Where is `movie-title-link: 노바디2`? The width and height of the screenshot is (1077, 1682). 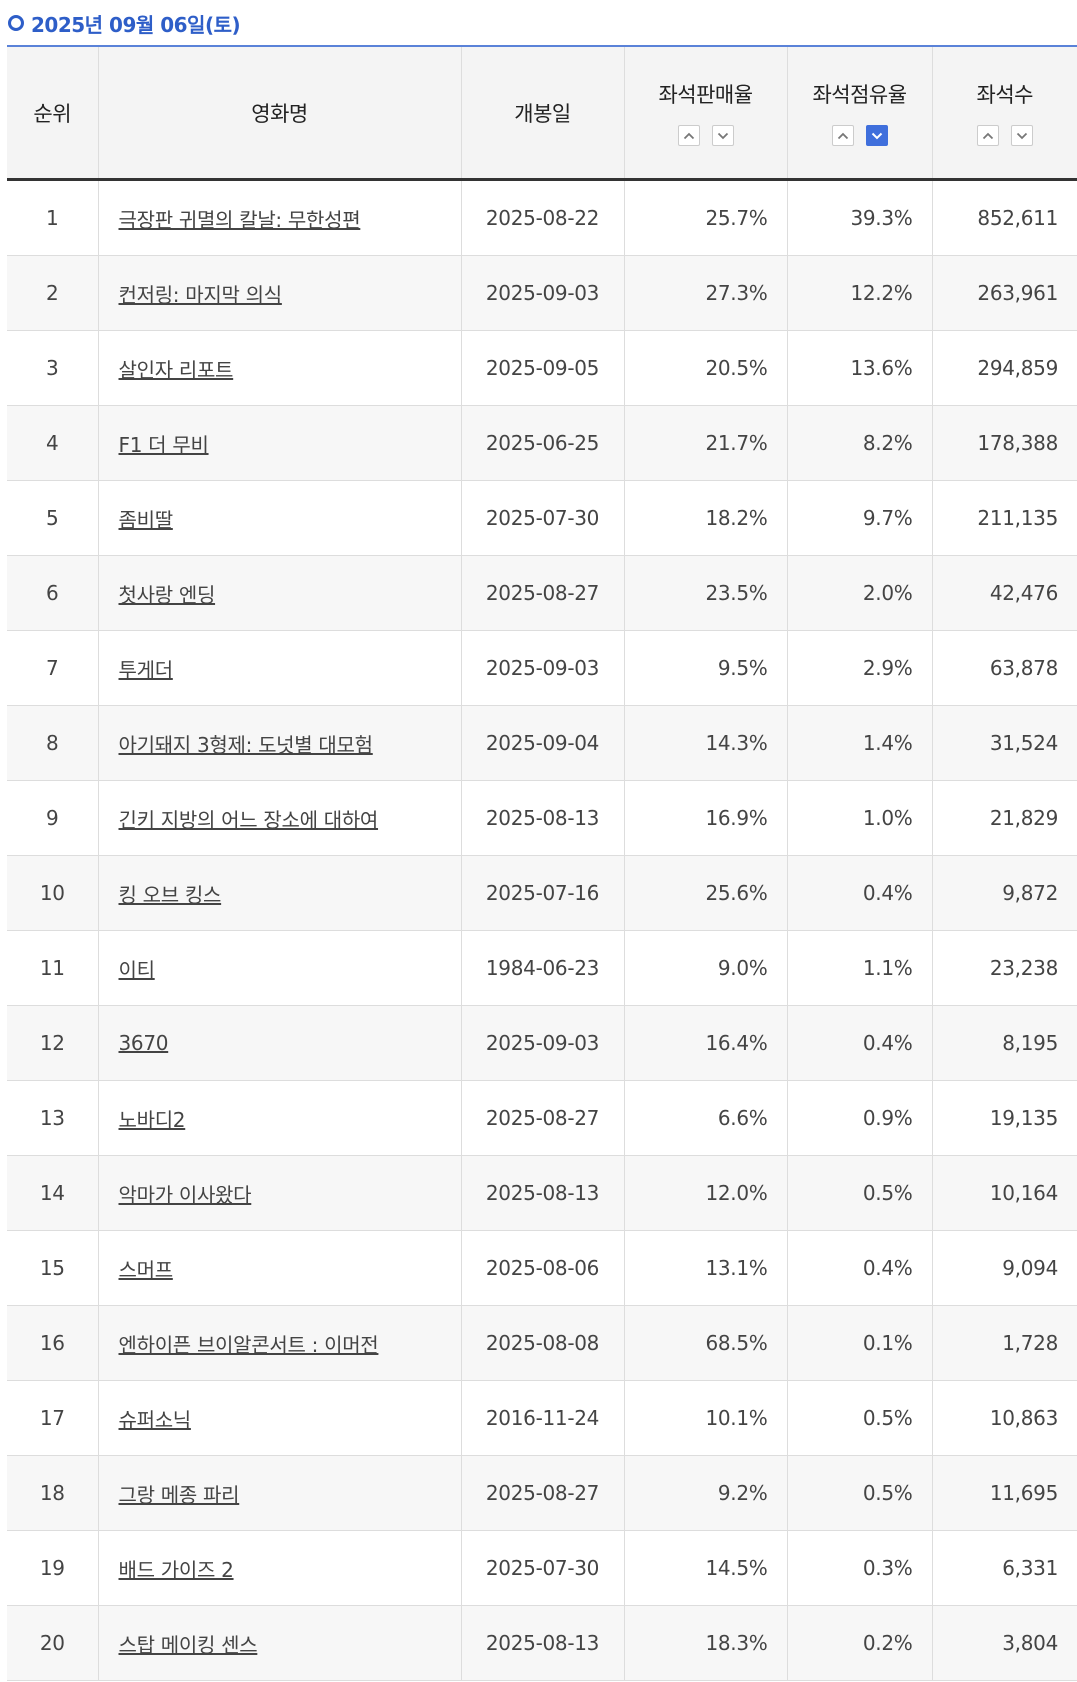 movie-title-link: 노바디2 is located at coordinates (152, 1119).